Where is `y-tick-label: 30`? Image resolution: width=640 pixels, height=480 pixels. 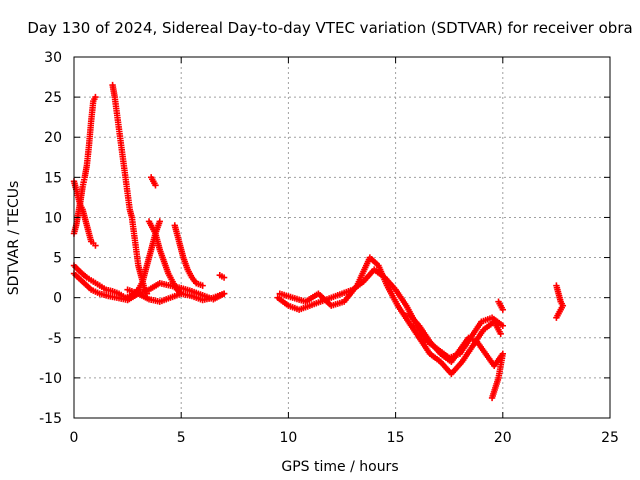
y-tick-label: 30 is located at coordinates (53, 58).